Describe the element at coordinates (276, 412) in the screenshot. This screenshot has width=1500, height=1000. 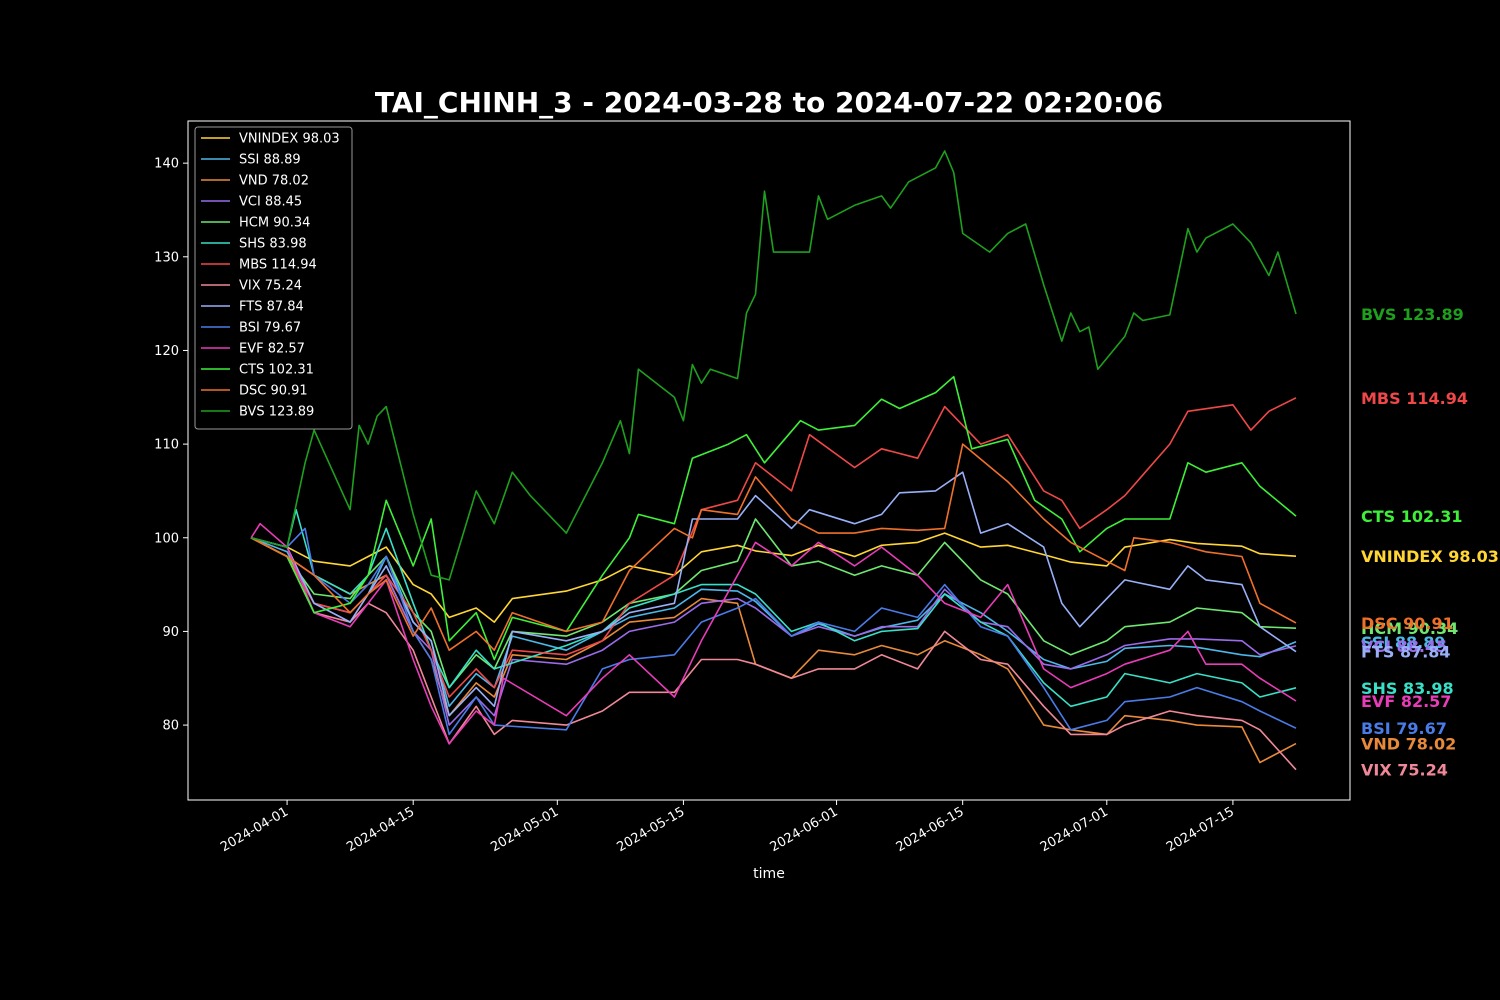
I see `legend-entry-bvs: BVS 123.89` at that location.